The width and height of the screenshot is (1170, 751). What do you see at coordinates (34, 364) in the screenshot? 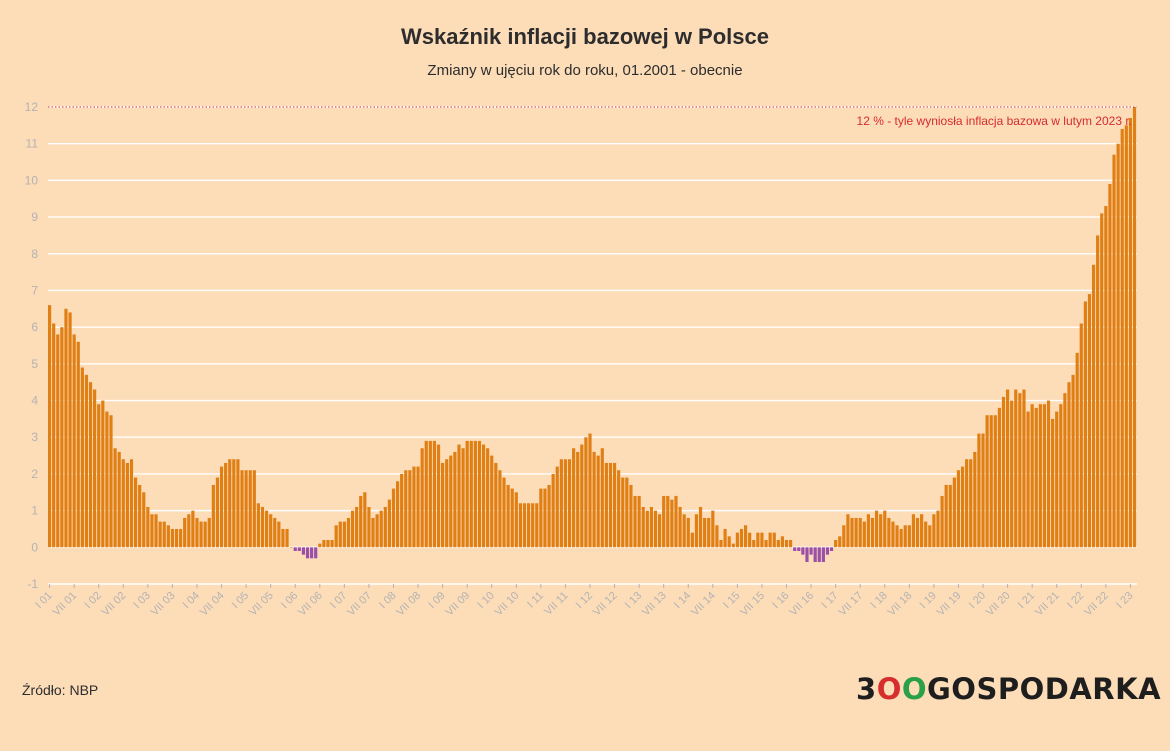
I see `y-tick-label: 5` at bounding box center [34, 364].